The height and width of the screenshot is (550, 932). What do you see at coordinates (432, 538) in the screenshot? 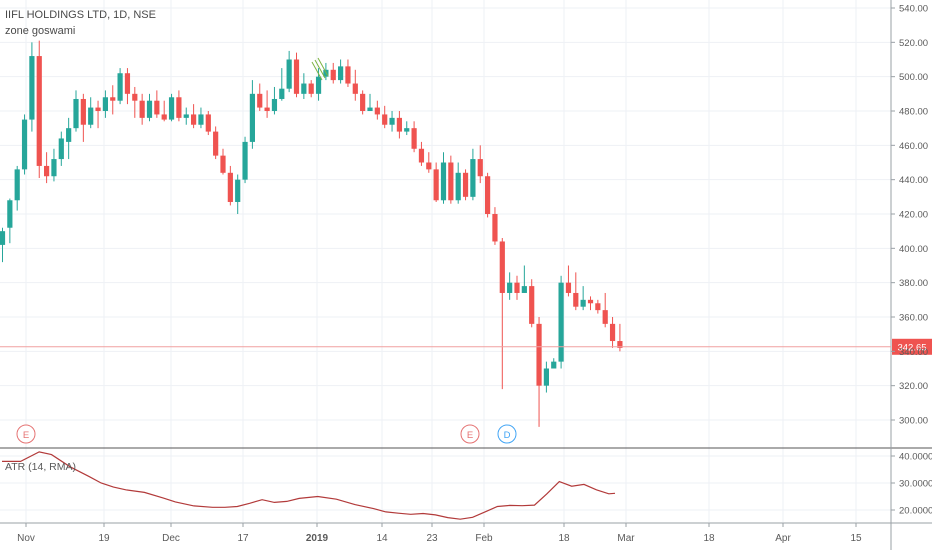
I see `x-tick-label: 23` at bounding box center [432, 538].